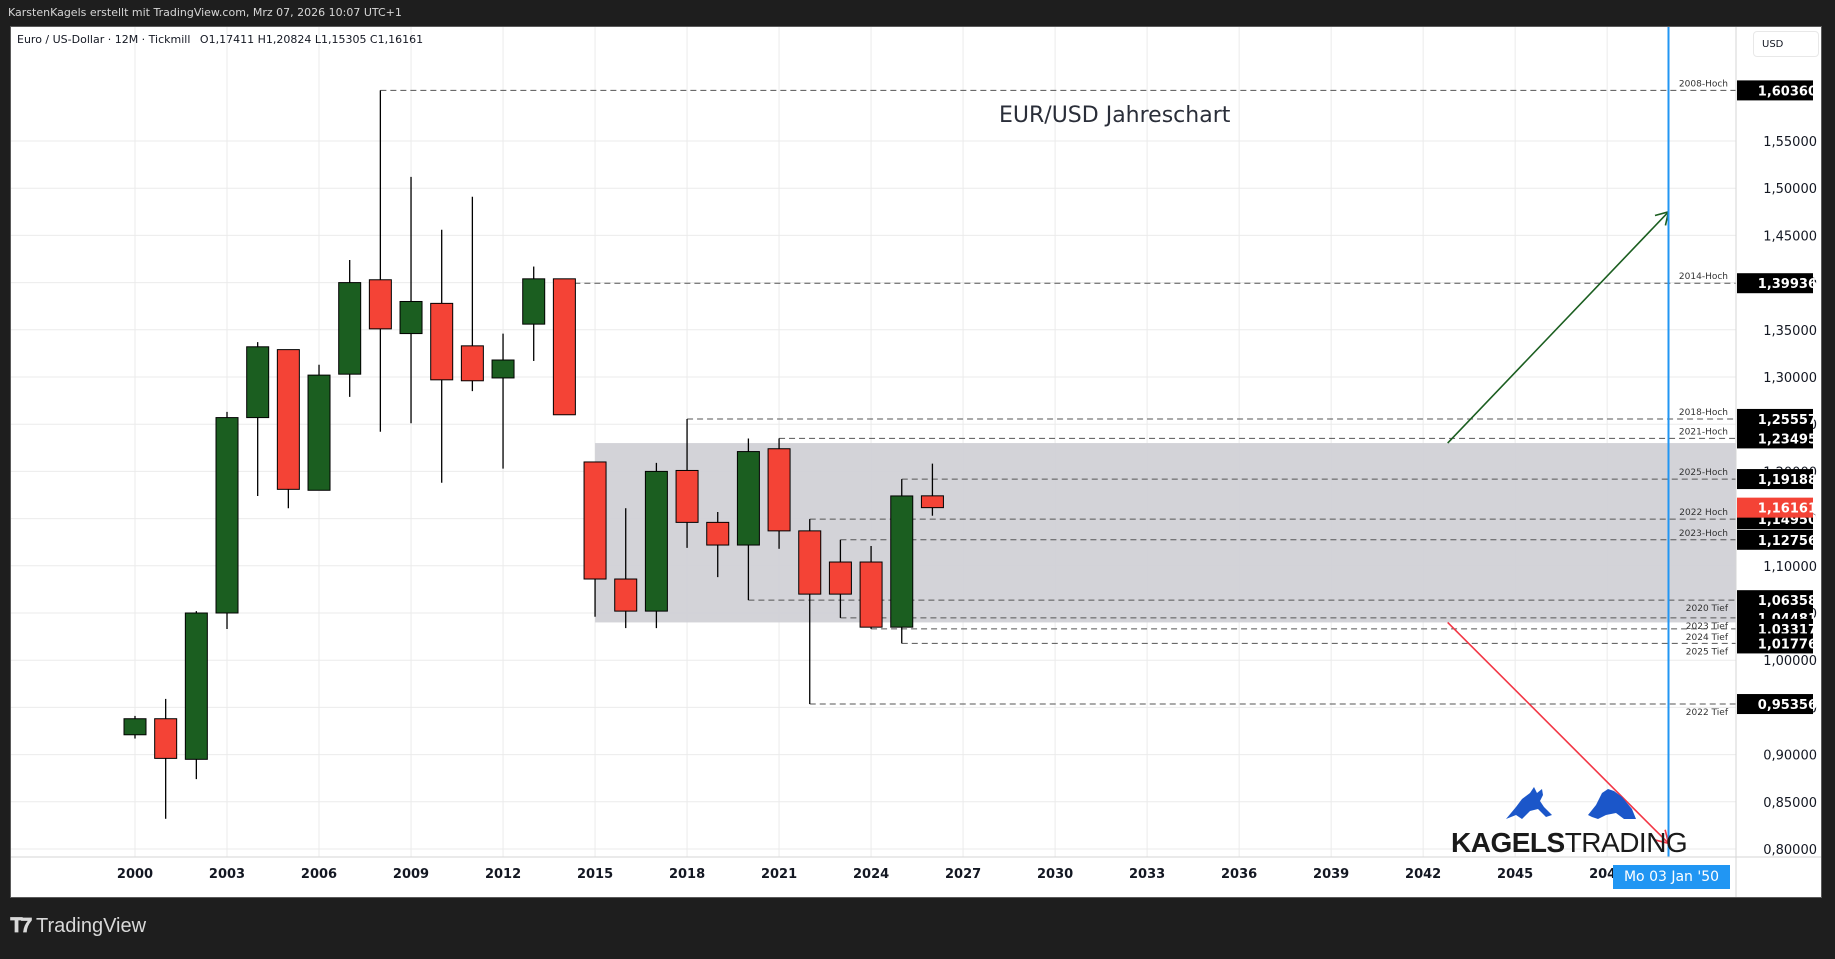  Describe the element at coordinates (311, 39) in the screenshot. I see `ohlc-values: O1,17411 H1,20824 L1,15305 C1,16161` at that location.